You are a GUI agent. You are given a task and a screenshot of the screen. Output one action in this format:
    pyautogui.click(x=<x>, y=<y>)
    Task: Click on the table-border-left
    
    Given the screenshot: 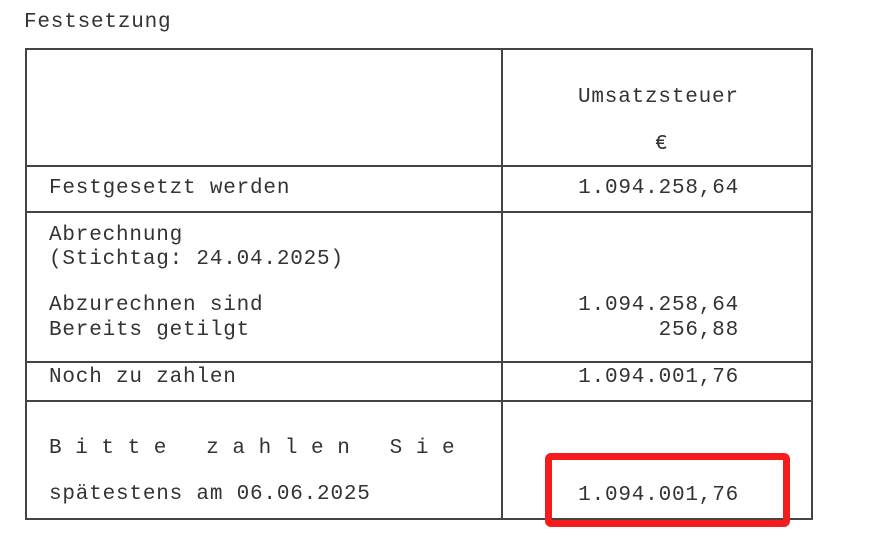 What is the action you would take?
    pyautogui.click(x=26, y=284)
    